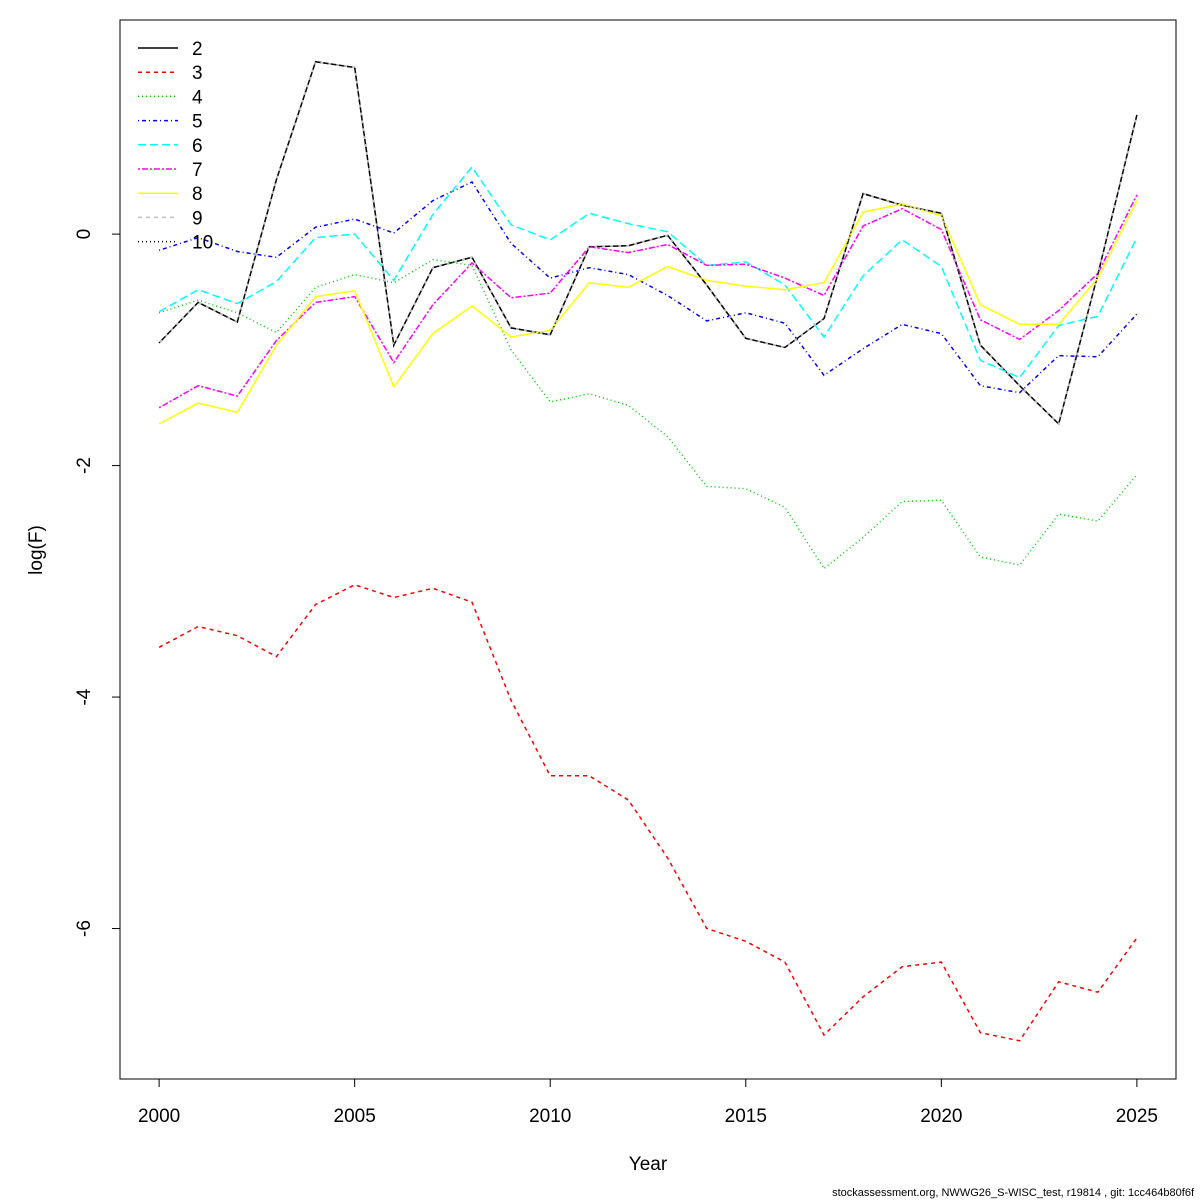  Describe the element at coordinates (197, 146) in the screenshot. I see `legend-label: 6` at that location.